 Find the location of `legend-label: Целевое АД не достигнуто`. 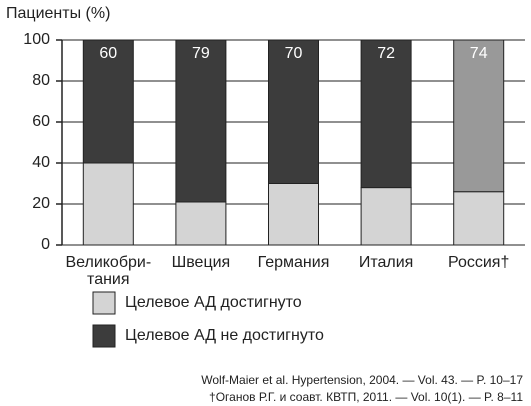

legend-label: Целевое АД не достигнуто is located at coordinates (224, 335).